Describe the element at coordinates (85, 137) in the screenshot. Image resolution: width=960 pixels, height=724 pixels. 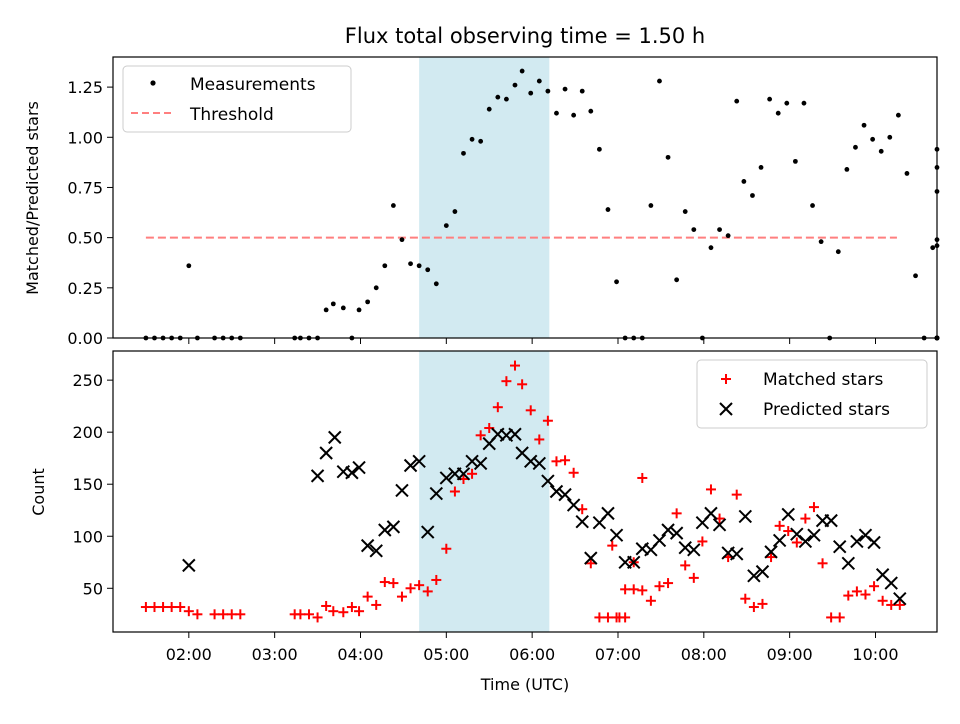
I see `top-y-tick-label: 1.00` at that location.